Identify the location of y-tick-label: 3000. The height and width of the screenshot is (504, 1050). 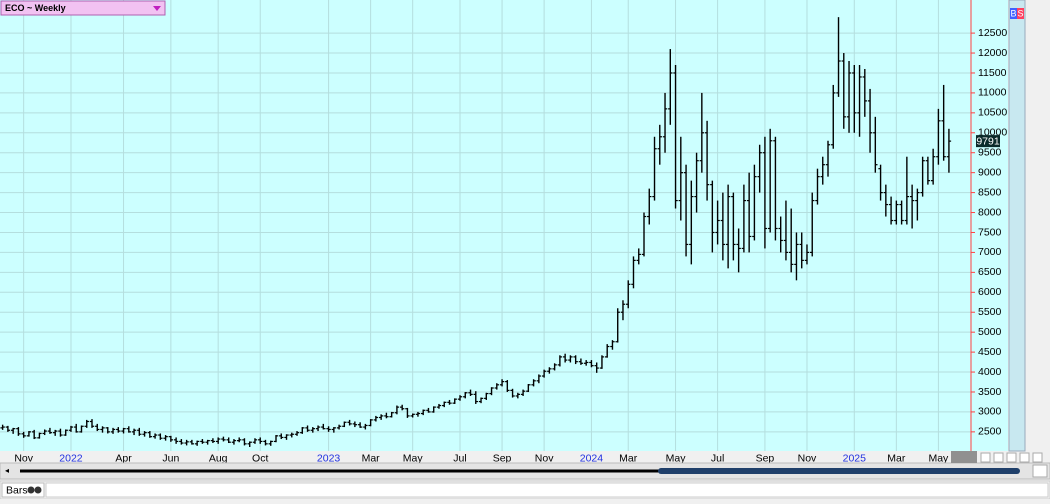
(990, 412).